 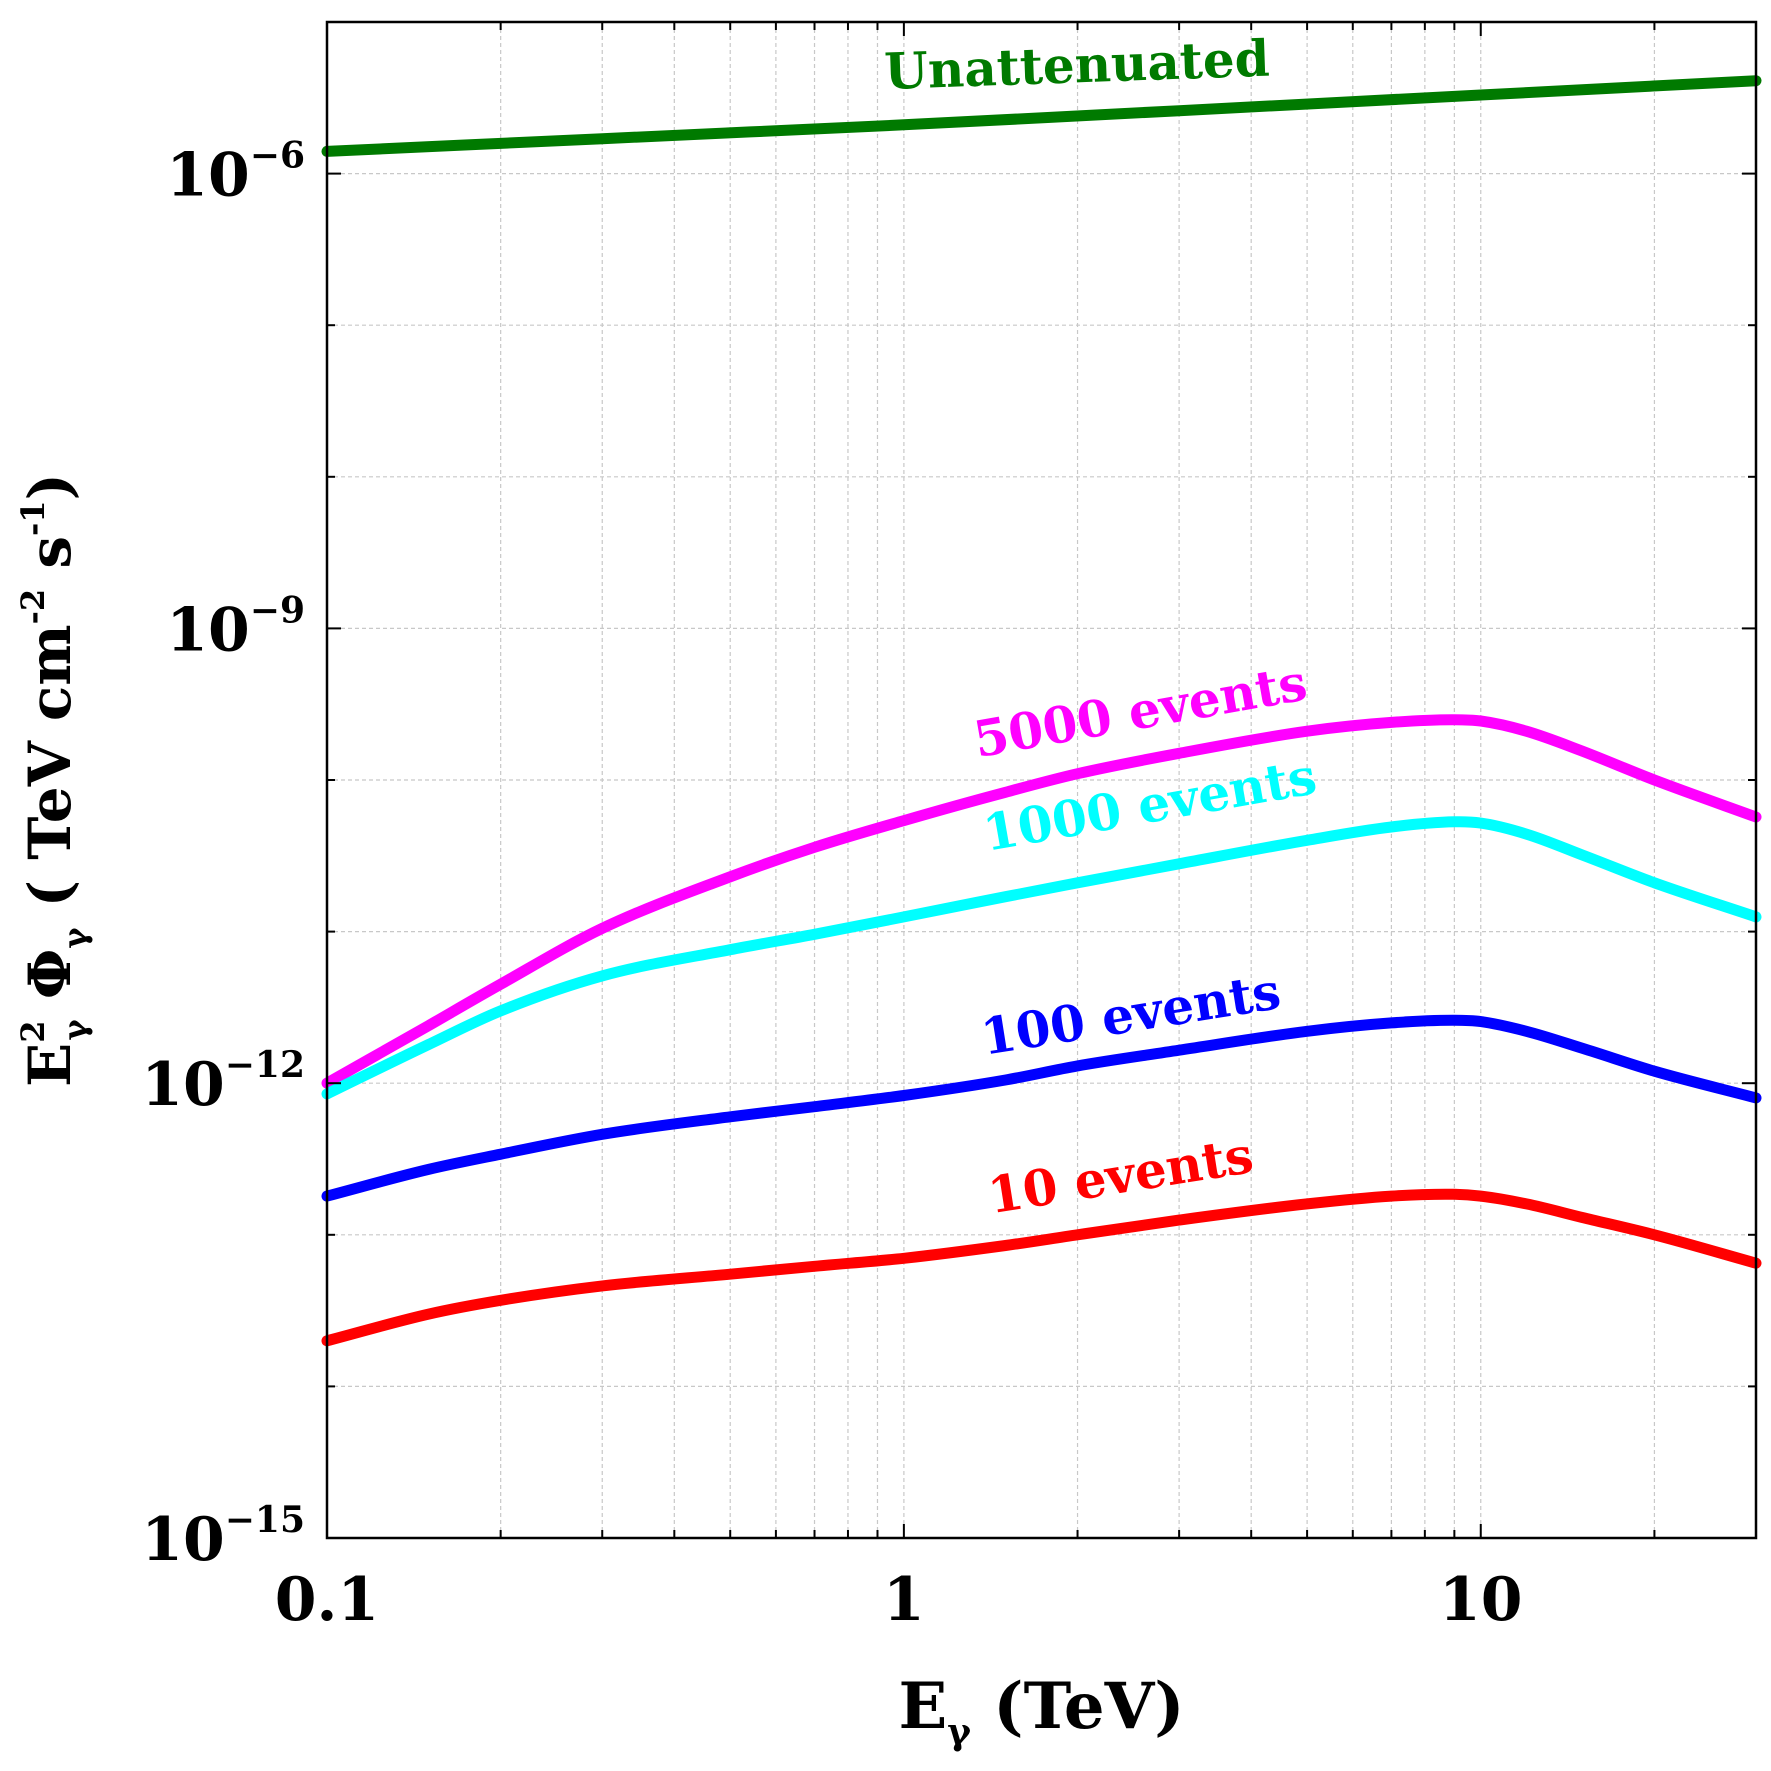 What do you see at coordinates (1041, 1108) in the screenshot?
I see `series-line-100-events` at bounding box center [1041, 1108].